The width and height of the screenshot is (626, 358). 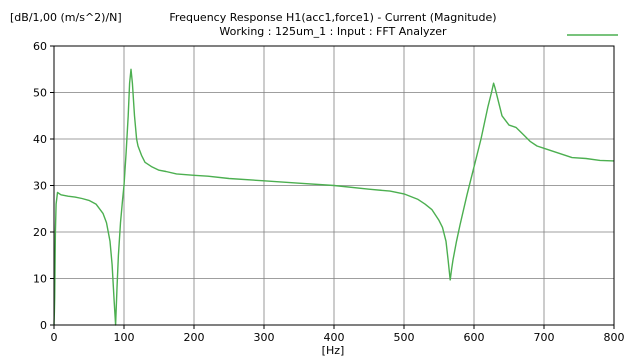 What do you see at coordinates (124, 337) in the screenshot?
I see `x-tick-label: 100` at bounding box center [124, 337].